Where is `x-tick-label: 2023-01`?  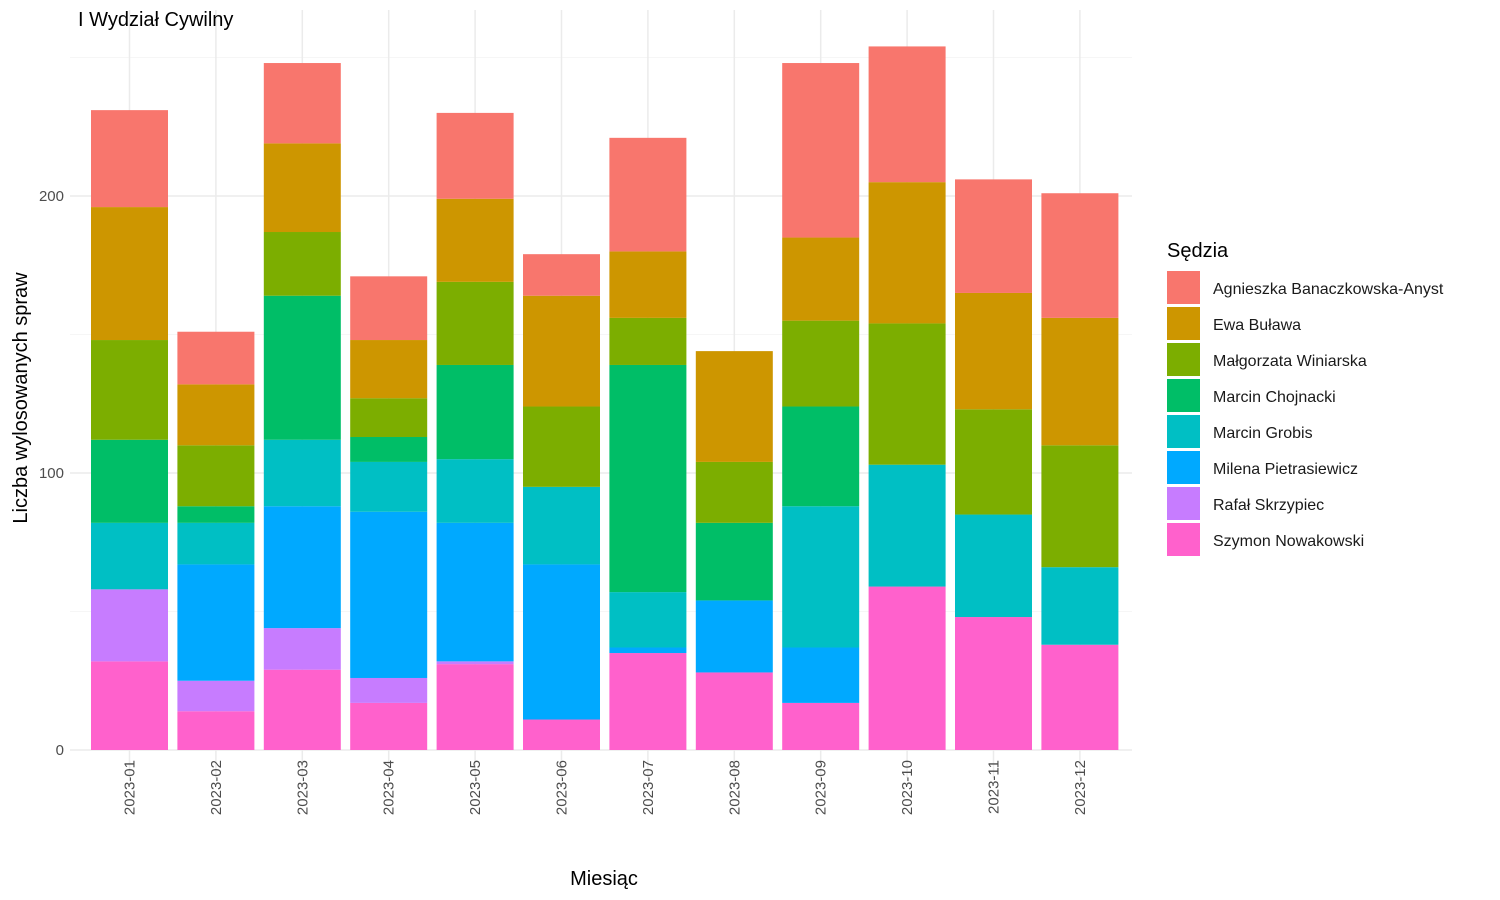
x-tick-label: 2023-01 is located at coordinates (130, 787).